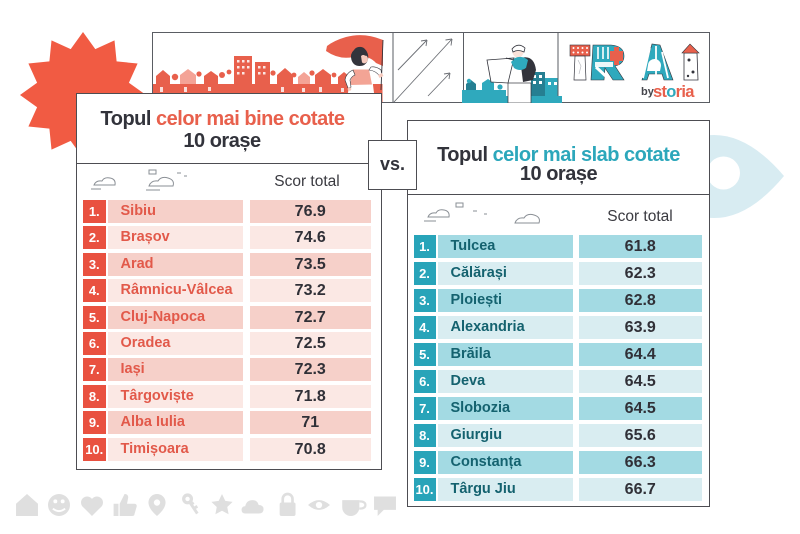 This screenshot has width=800, height=534. What do you see at coordinates (674, 92) in the screenshot?
I see `svg-text: storia` at bounding box center [674, 92].